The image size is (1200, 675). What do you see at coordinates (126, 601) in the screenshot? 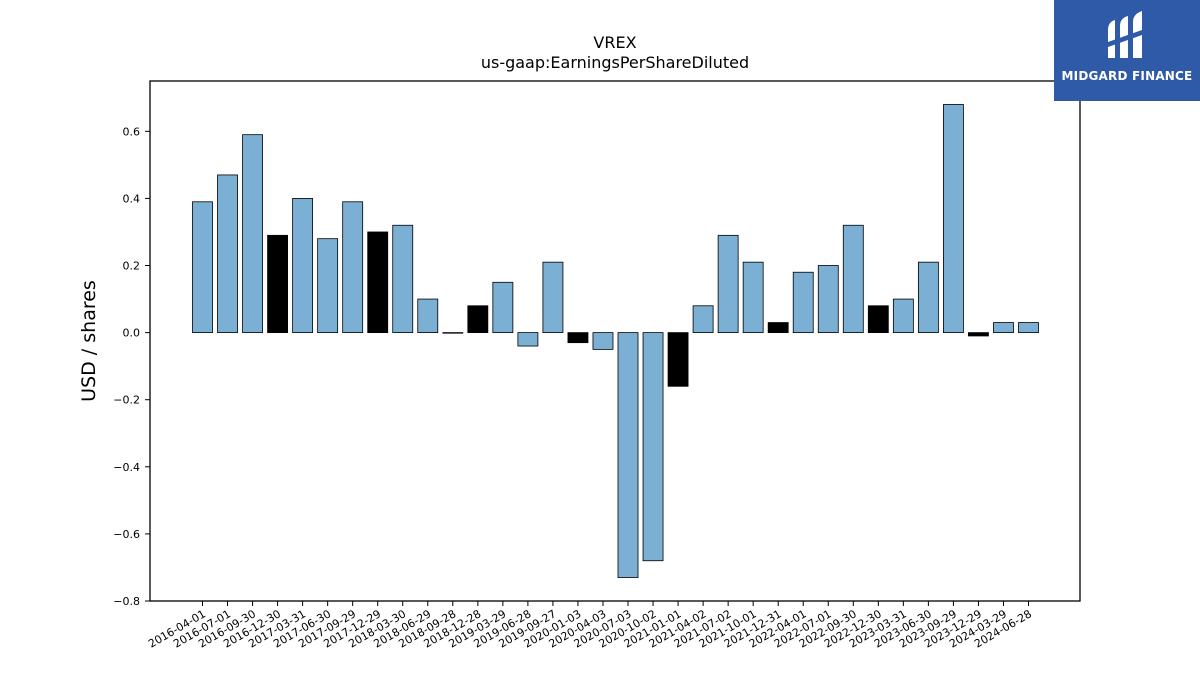
I see `y-tick-label: −0.8` at bounding box center [126, 601].